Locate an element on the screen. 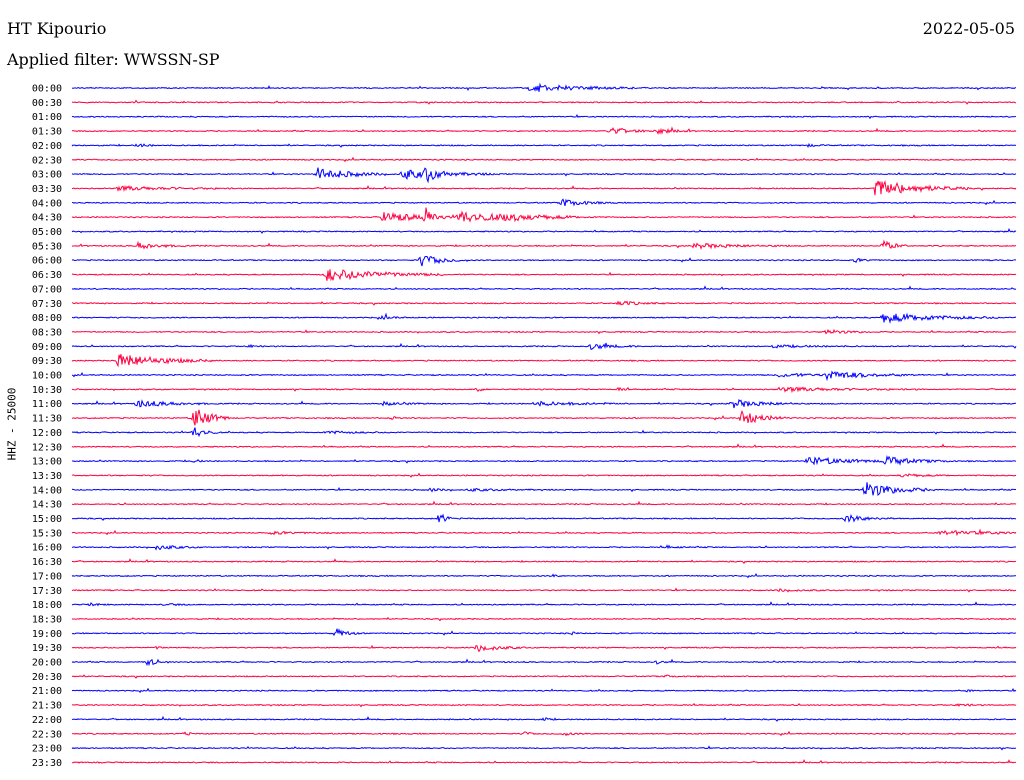 The height and width of the screenshot is (780, 1024). row-time-label: 18:00 is located at coordinates (47, 605).